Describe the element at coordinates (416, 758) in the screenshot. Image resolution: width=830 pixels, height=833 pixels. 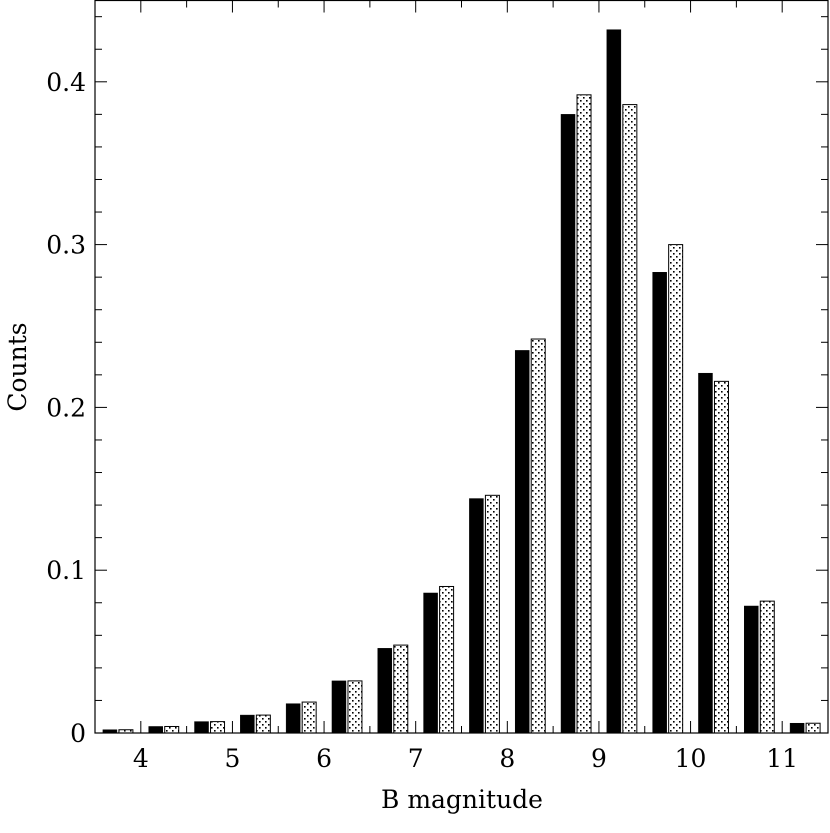
I see `x-tick-label: 7` at that location.